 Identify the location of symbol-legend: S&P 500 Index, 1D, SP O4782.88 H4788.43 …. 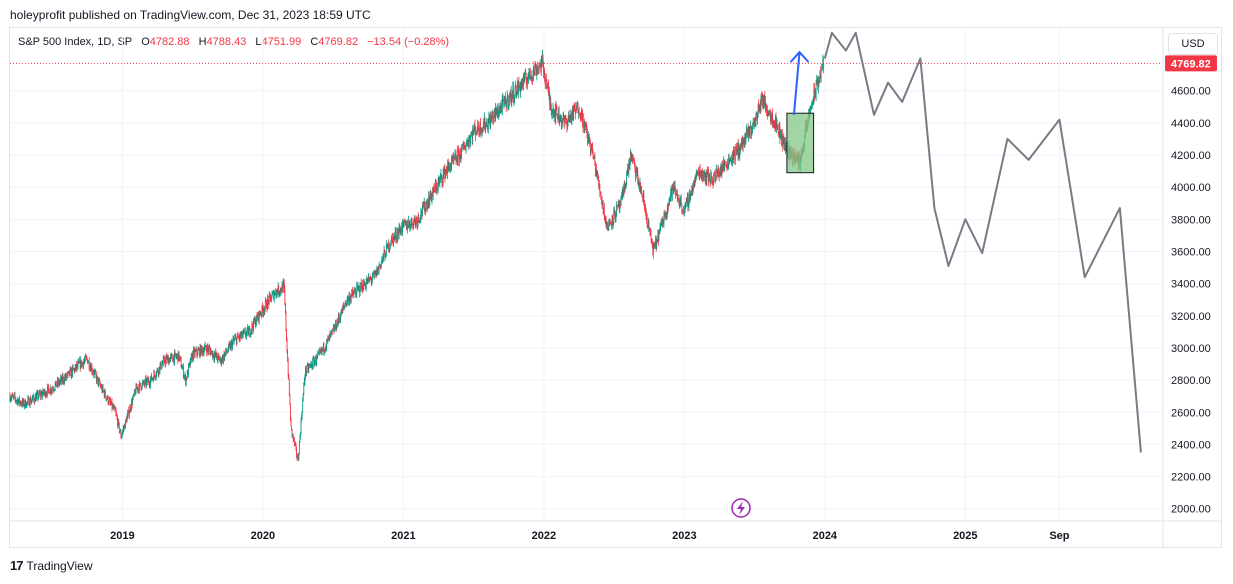
(236, 42).